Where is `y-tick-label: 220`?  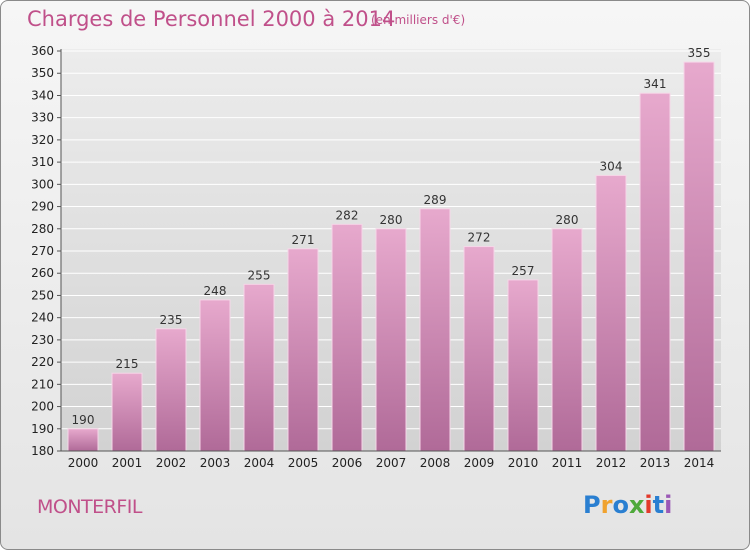 y-tick-label: 220 is located at coordinates (42, 362).